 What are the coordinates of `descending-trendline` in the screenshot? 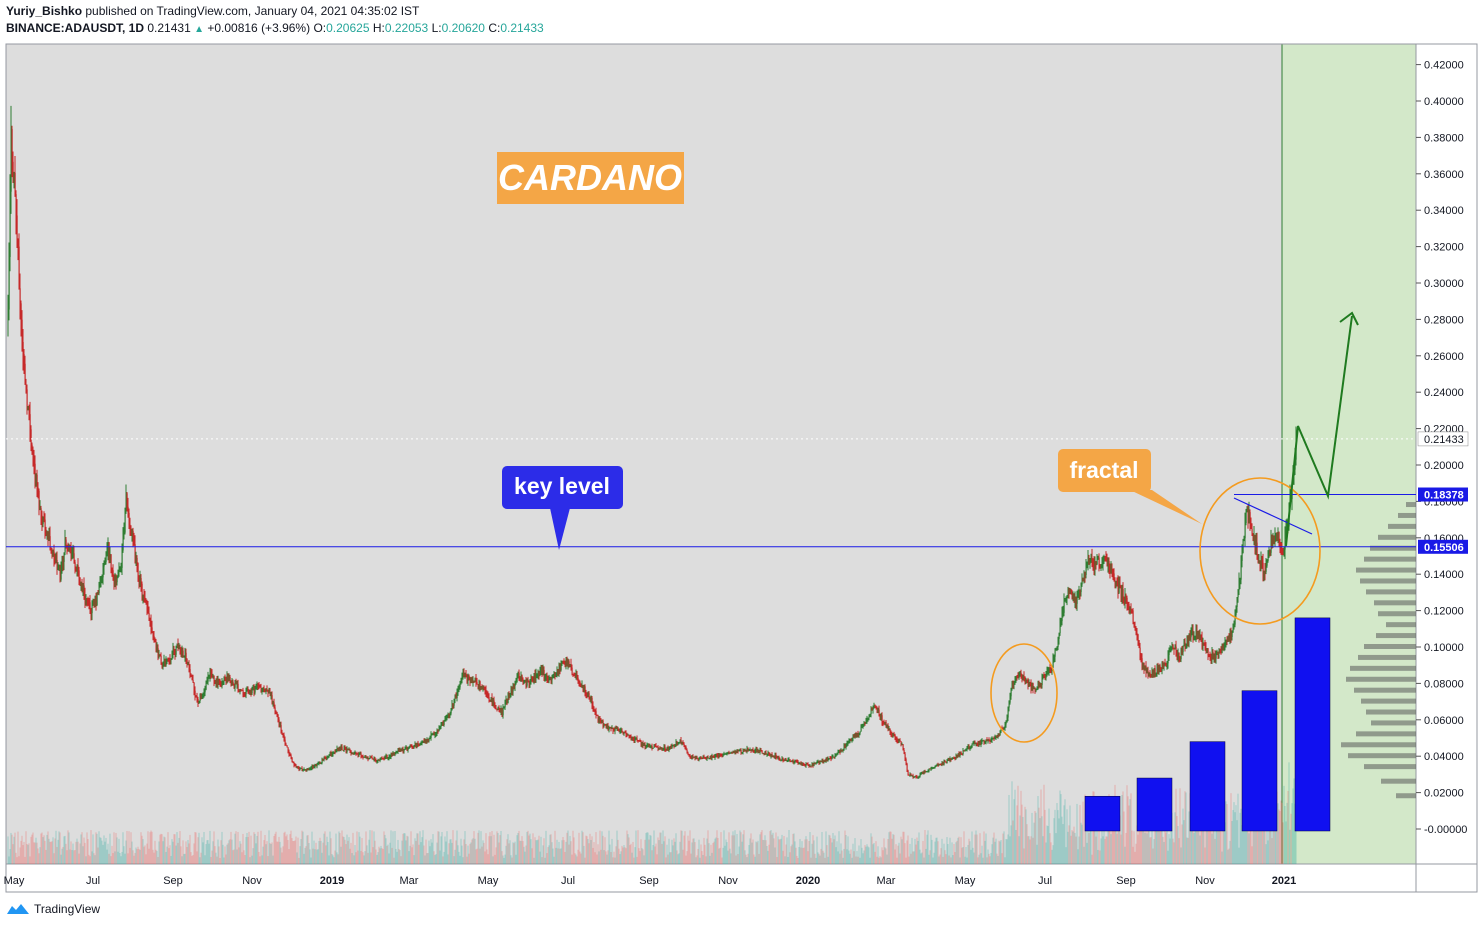 It's located at (1273, 516).